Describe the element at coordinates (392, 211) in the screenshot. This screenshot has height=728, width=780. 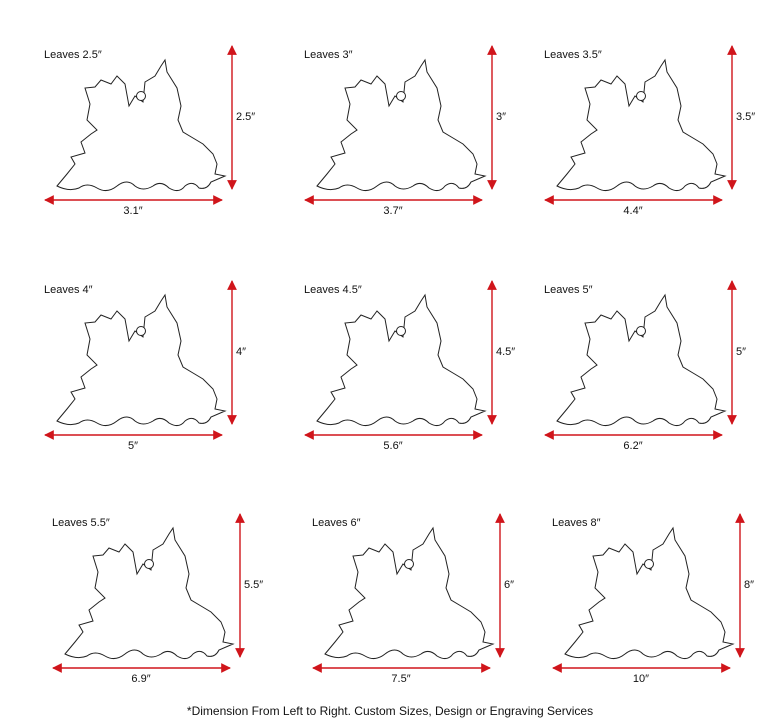
I see `width-label: 3.7″` at that location.